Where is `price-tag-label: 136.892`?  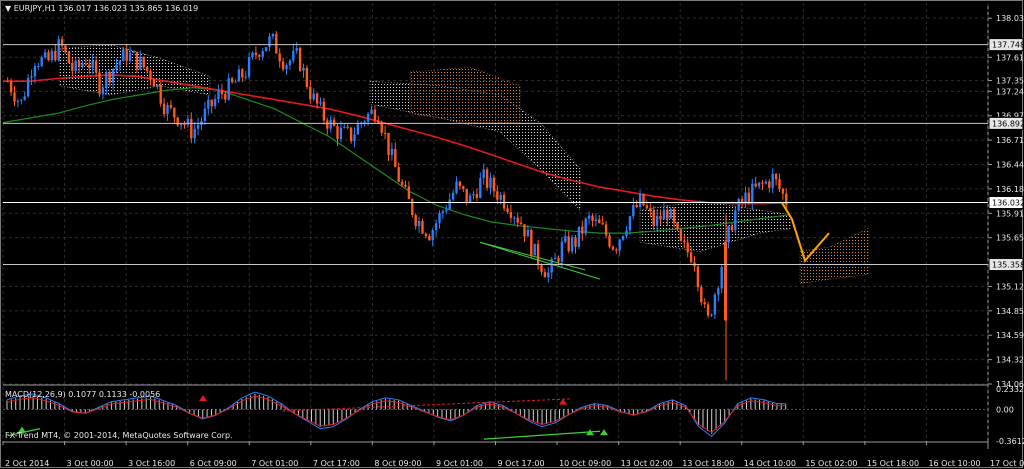 price-tag-label: 136.892 is located at coordinates (1008, 123).